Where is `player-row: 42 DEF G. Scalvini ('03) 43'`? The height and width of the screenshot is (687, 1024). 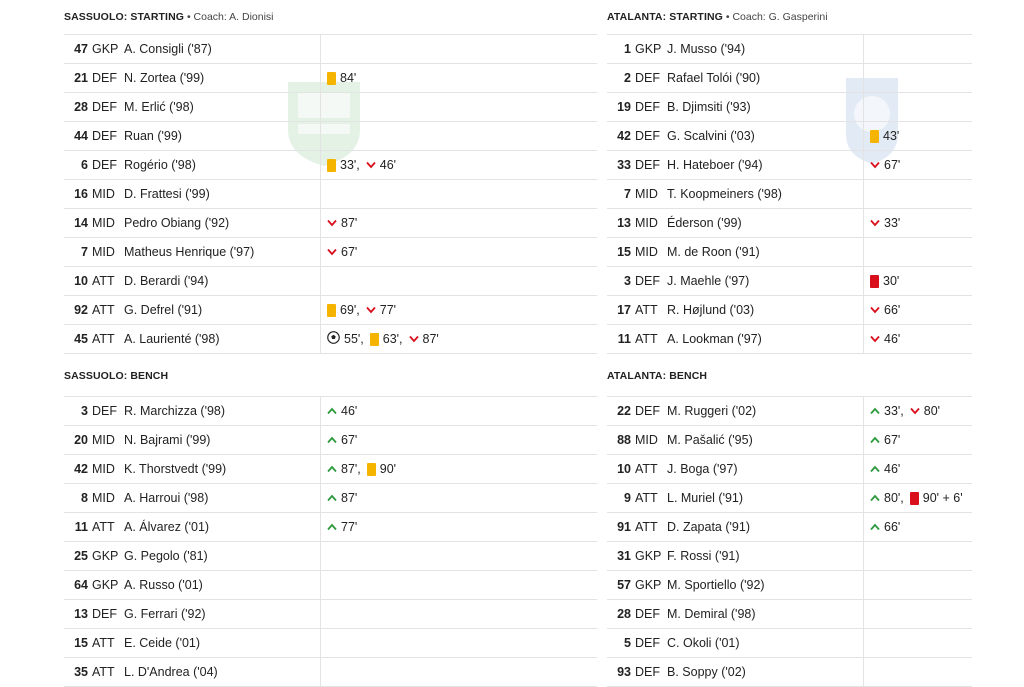 player-row: 42 DEF G. Scalvini ('03) 43' is located at coordinates (789, 136).